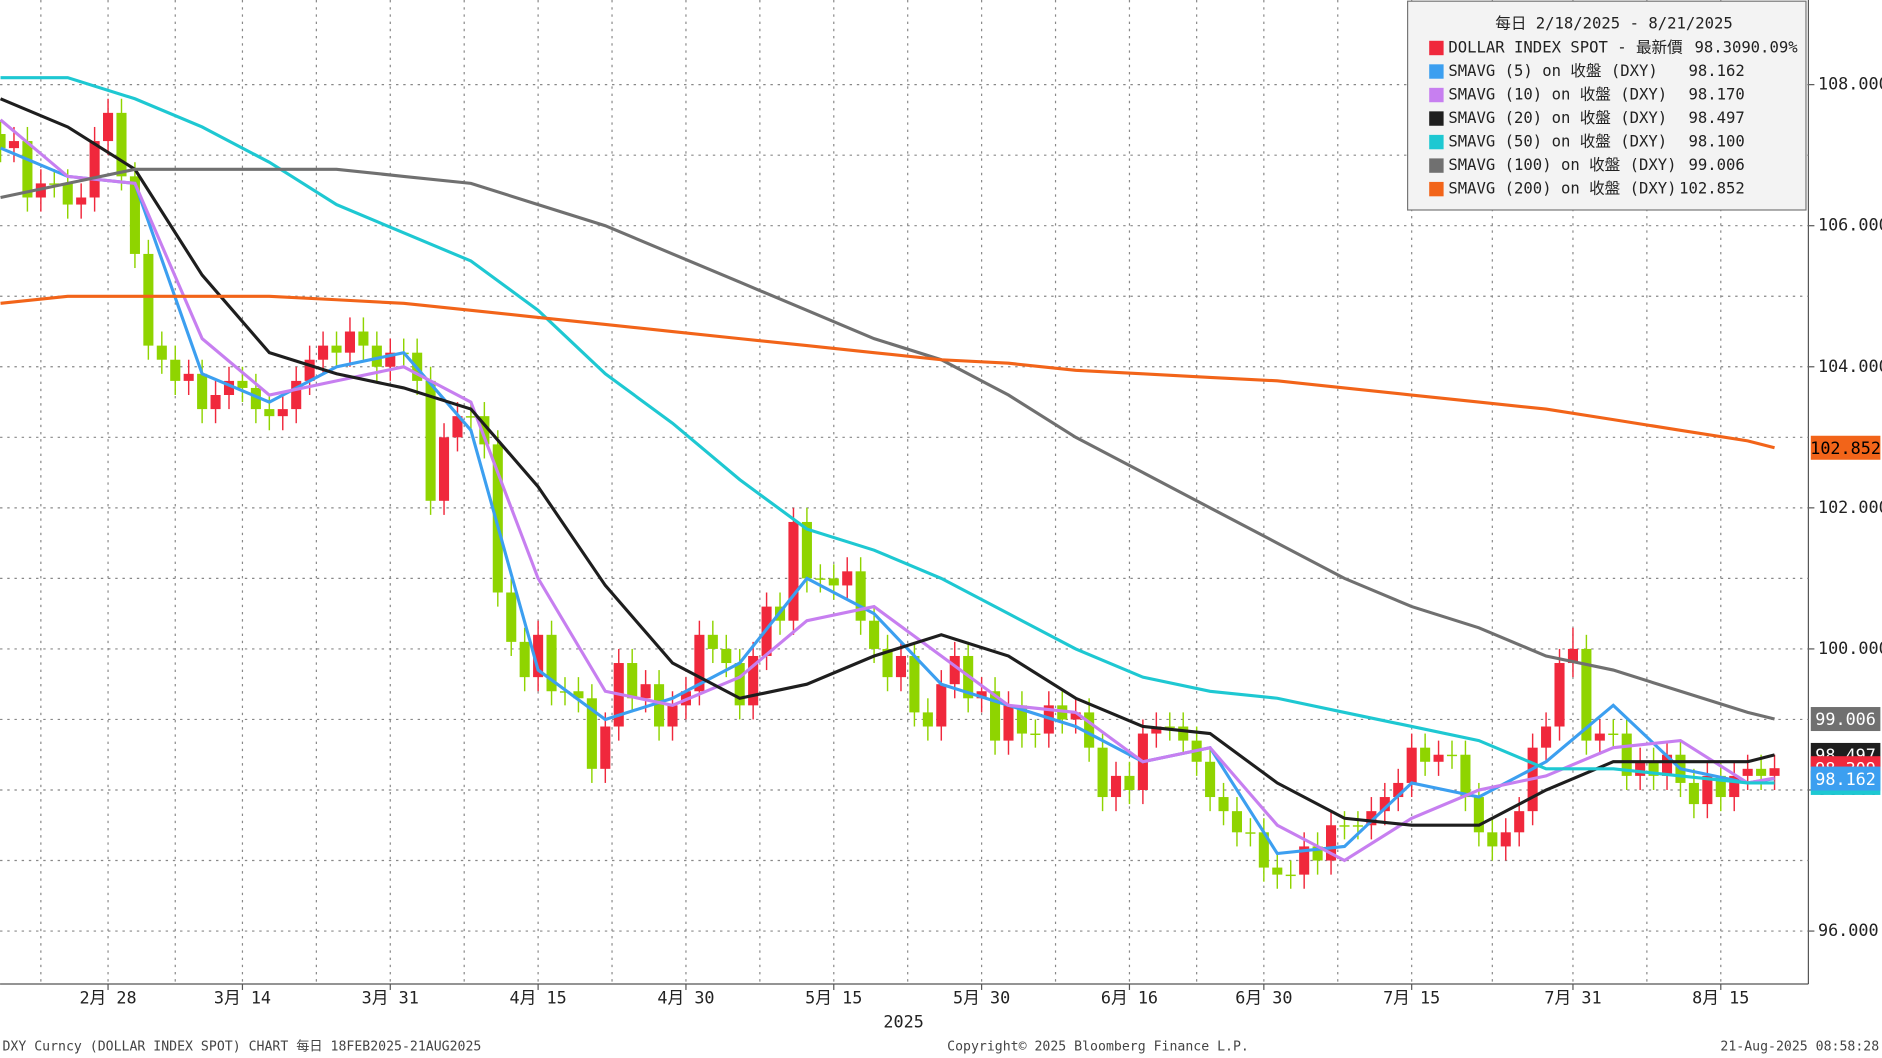 This screenshot has width=1882, height=1058. What do you see at coordinates (1552, 71) in the screenshot?
I see `legend-label: SMAVG (5) on 收盤 (DXY)` at bounding box center [1552, 71].